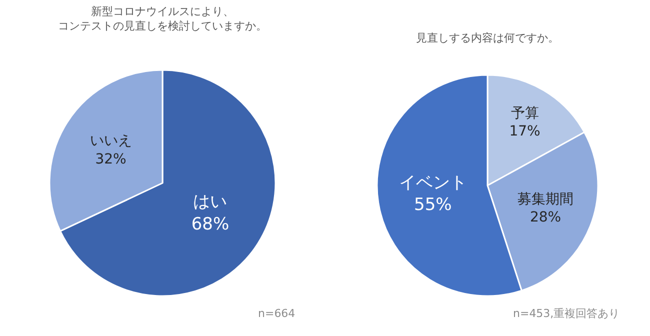 The image size is (650, 336). What do you see at coordinates (524, 113) in the screenshot?
I see `slice-label: 予算` at bounding box center [524, 113].